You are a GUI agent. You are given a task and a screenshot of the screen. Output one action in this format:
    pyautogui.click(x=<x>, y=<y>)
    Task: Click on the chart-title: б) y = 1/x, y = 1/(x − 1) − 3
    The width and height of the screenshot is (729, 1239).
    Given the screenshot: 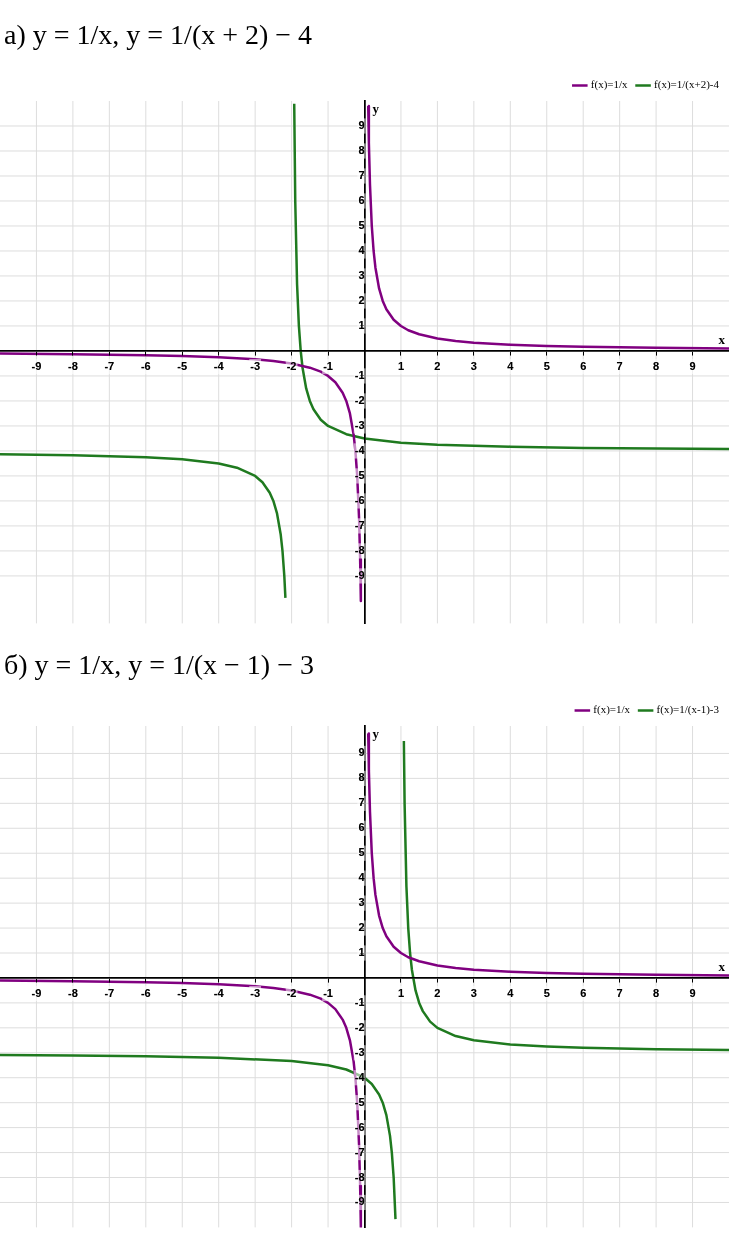 What is the action you would take?
    pyautogui.click(x=159, y=665)
    